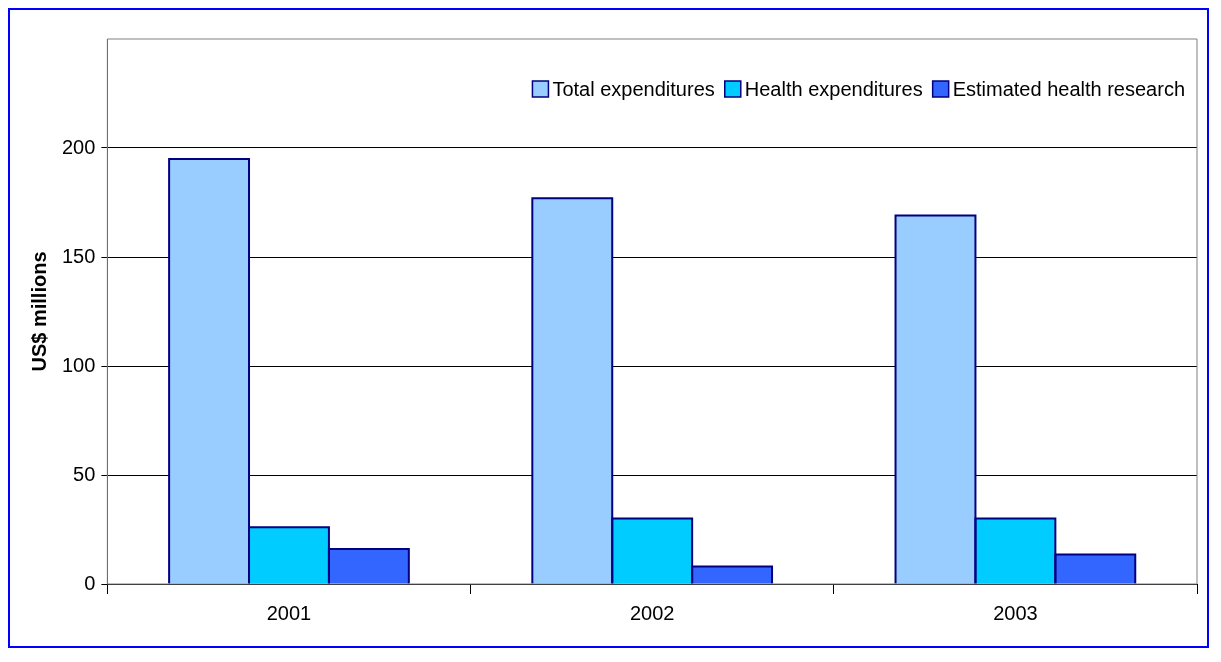 The image size is (1221, 662). I want to click on legend-label: Health expenditures, so click(833, 88).